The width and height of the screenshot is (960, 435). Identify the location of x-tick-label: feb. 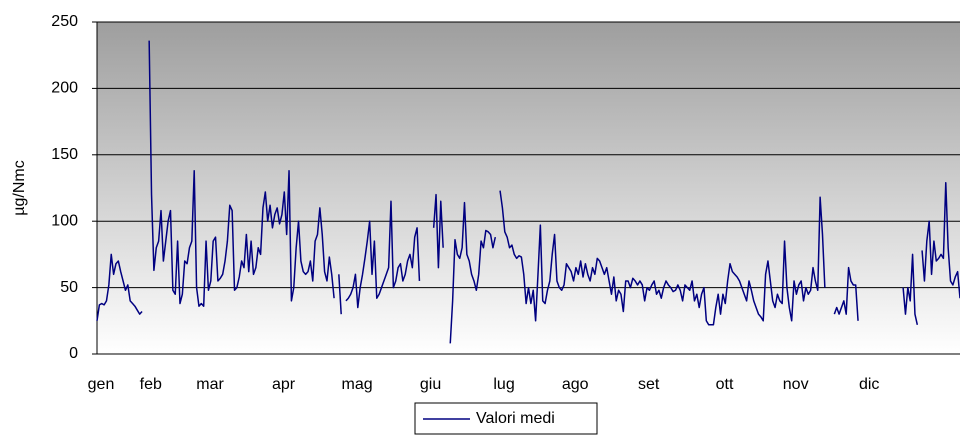
(151, 384).